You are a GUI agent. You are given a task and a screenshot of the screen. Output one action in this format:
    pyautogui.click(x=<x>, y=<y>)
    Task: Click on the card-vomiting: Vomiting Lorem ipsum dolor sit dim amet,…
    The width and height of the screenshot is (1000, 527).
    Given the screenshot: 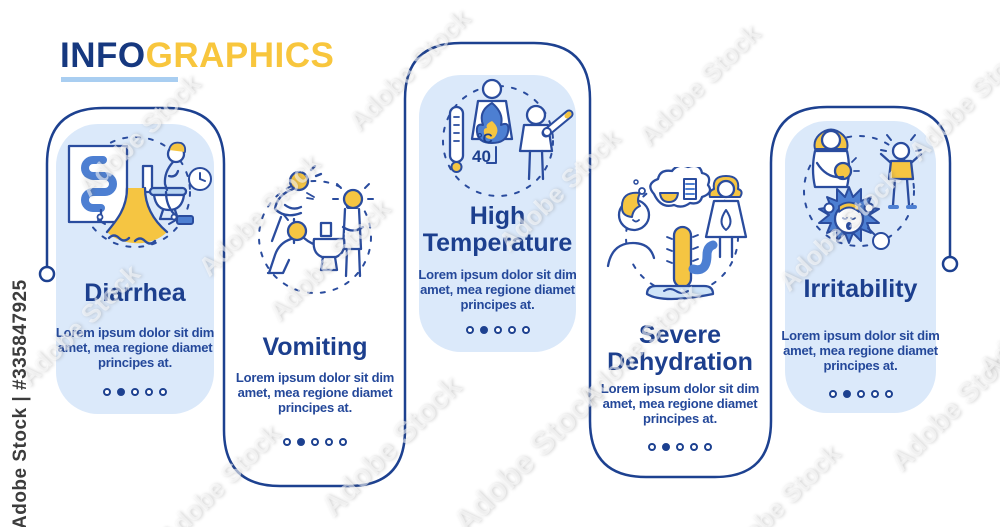 What is the action you would take?
    pyautogui.click(x=315, y=315)
    